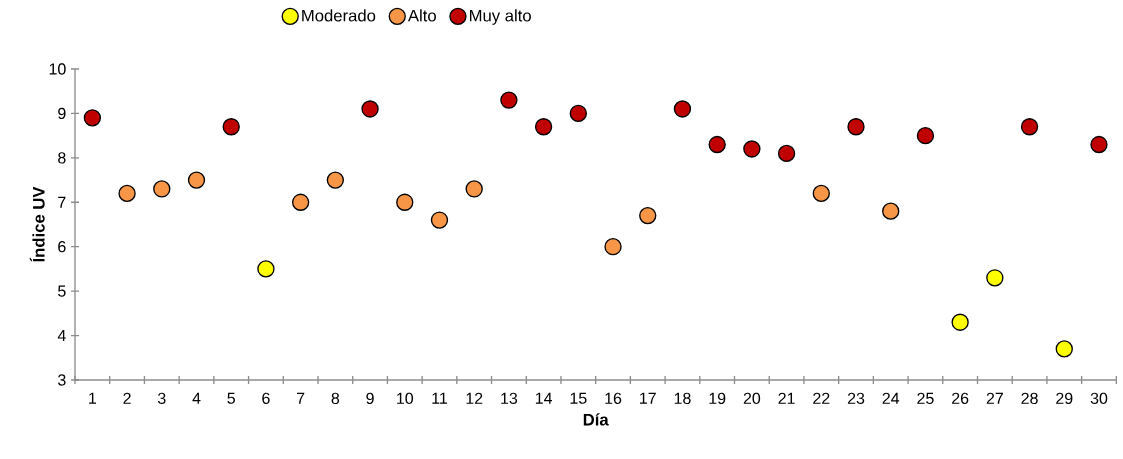 The height and width of the screenshot is (459, 1123). What do you see at coordinates (474, 398) in the screenshot?
I see `x-tick-label: 12` at bounding box center [474, 398].